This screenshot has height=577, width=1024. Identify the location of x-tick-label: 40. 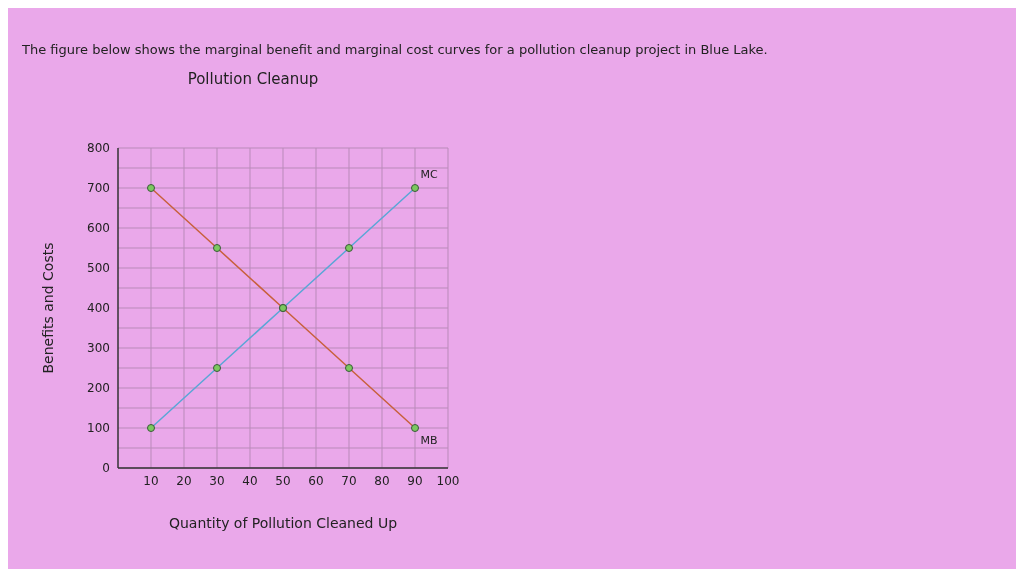
(250, 480).